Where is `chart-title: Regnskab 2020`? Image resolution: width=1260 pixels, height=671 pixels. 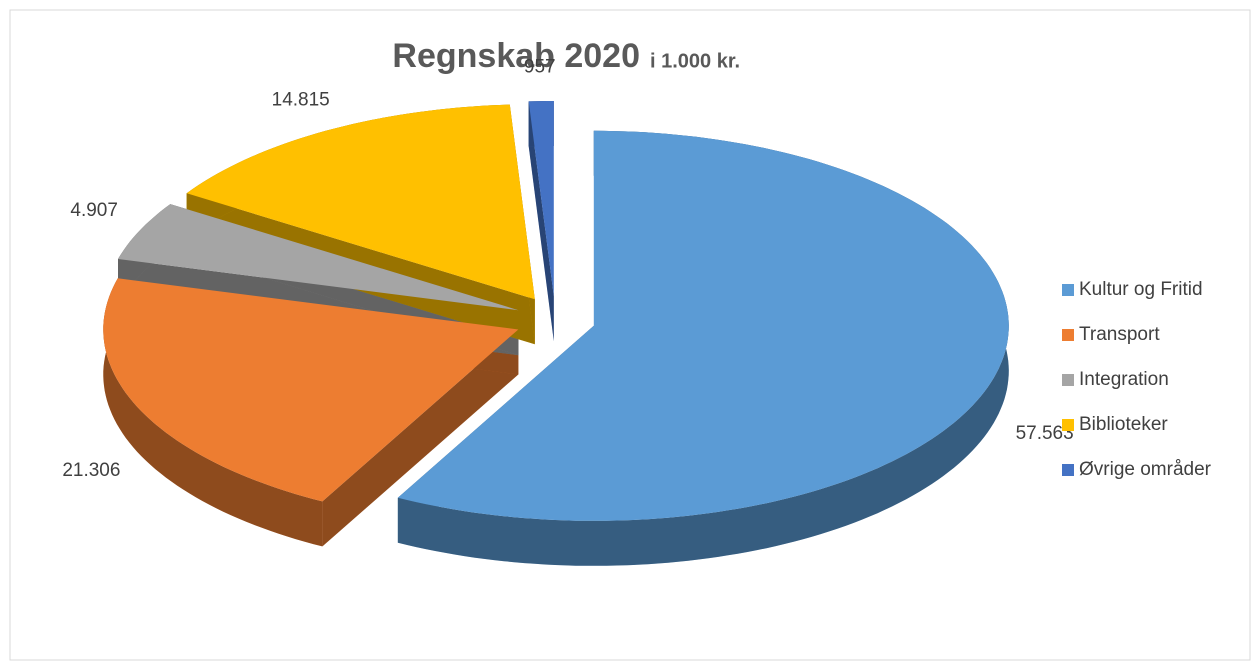
chart-title: Regnskab 2020 is located at coordinates (516, 56).